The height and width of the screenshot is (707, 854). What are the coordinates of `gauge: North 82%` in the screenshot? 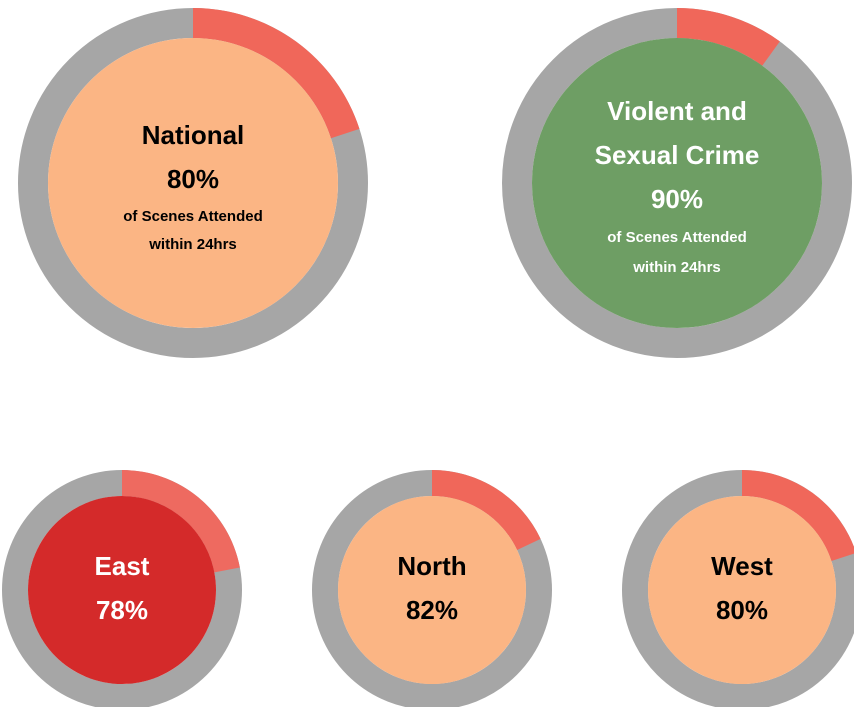 It's located at (432, 588).